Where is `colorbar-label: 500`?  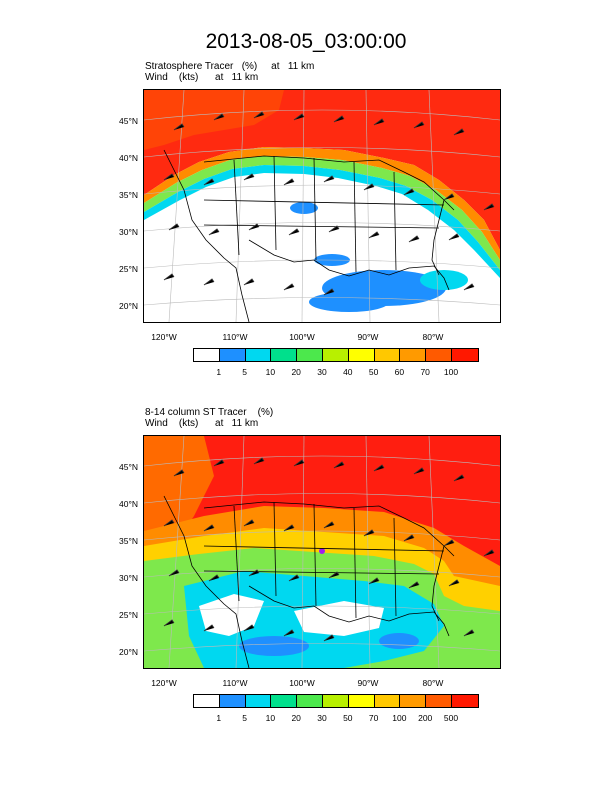
colorbar-label: 500 is located at coordinates (451, 718).